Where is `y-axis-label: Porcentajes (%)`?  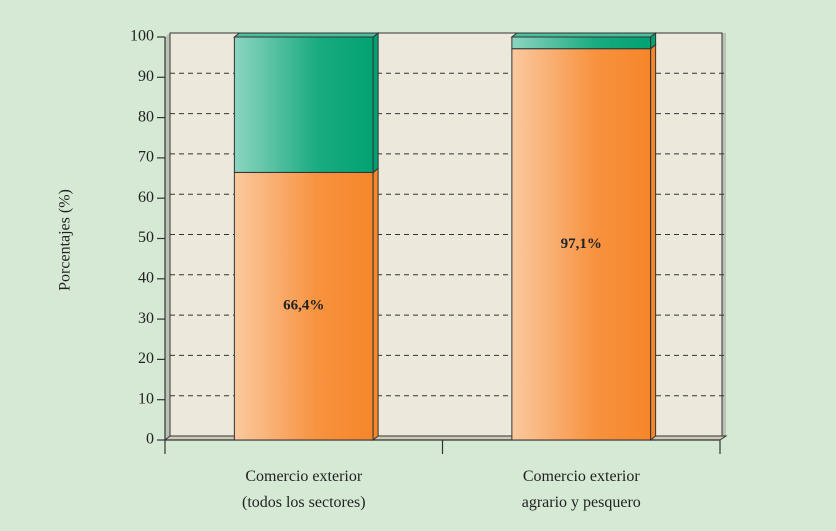
y-axis-label: Porcentajes (%) is located at coordinates (65, 240).